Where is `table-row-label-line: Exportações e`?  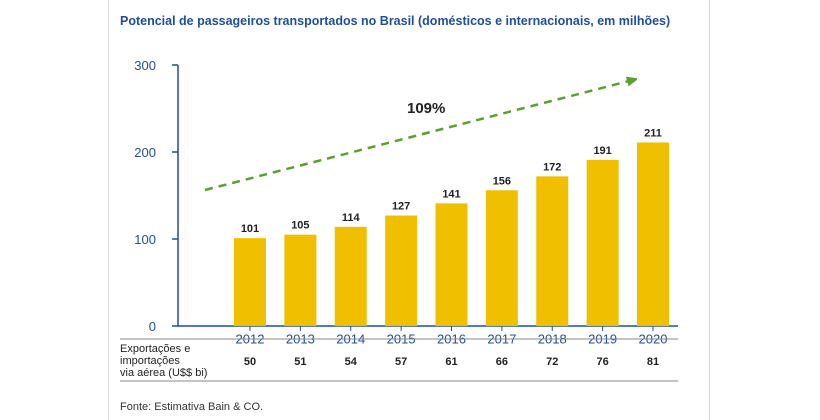 table-row-label-line: Exportações e is located at coordinates (155, 349).